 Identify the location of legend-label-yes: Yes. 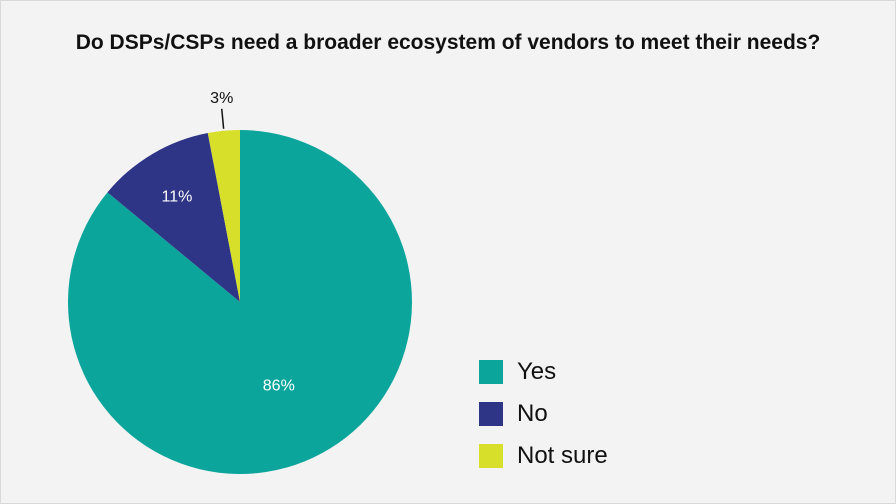
(537, 371).